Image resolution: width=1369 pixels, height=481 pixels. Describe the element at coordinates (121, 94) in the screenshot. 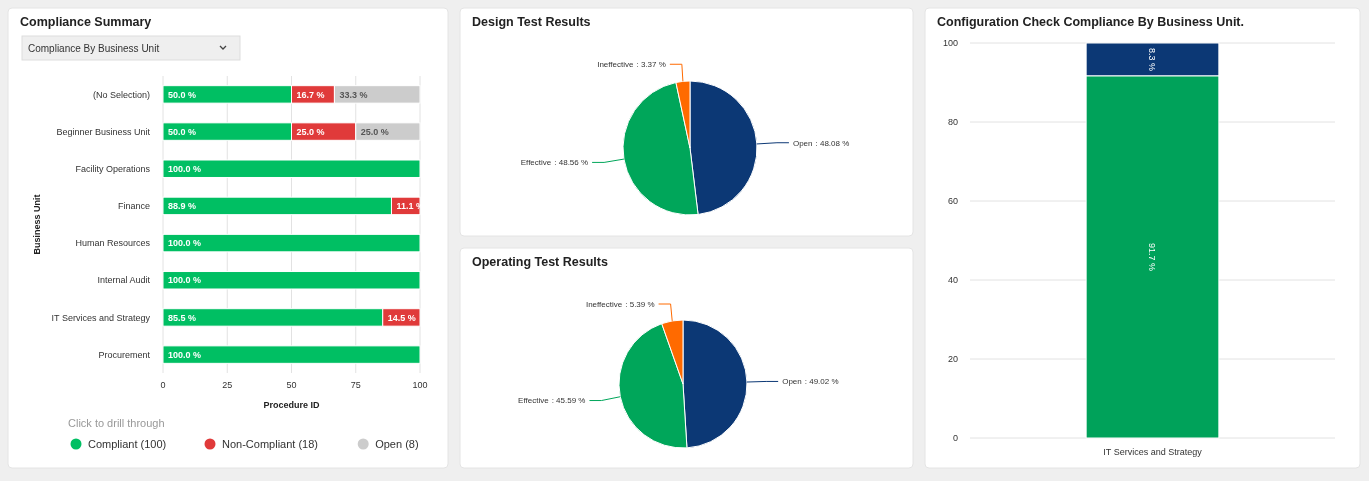

I see `y-tick-label: (No Selection)` at that location.